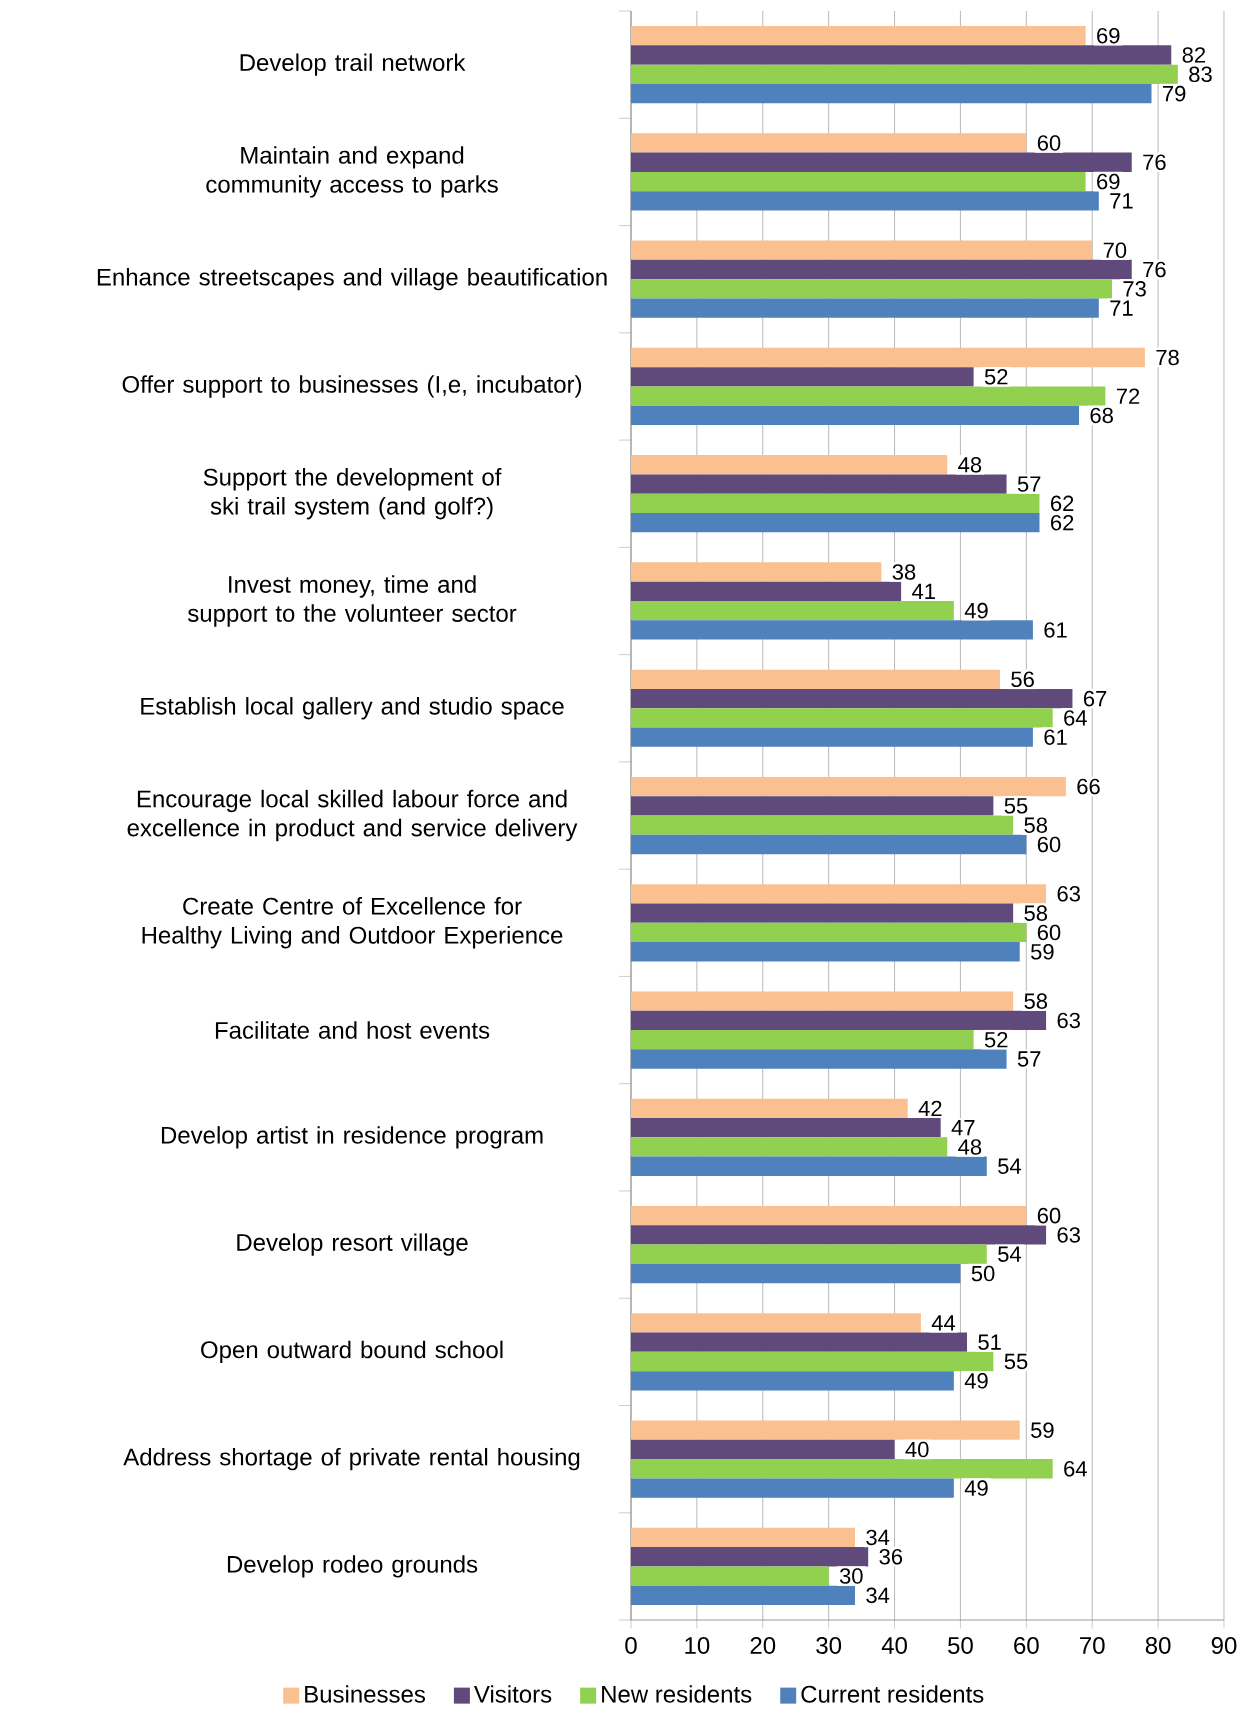 This screenshot has width=1246, height=1731. I want to click on y-tick-label: Develop resort village, so click(352, 1244).